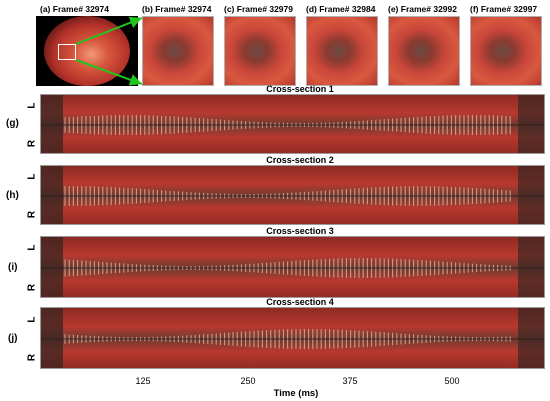  What do you see at coordinates (32, 105) in the screenshot?
I see `left-label-1: L` at bounding box center [32, 105].